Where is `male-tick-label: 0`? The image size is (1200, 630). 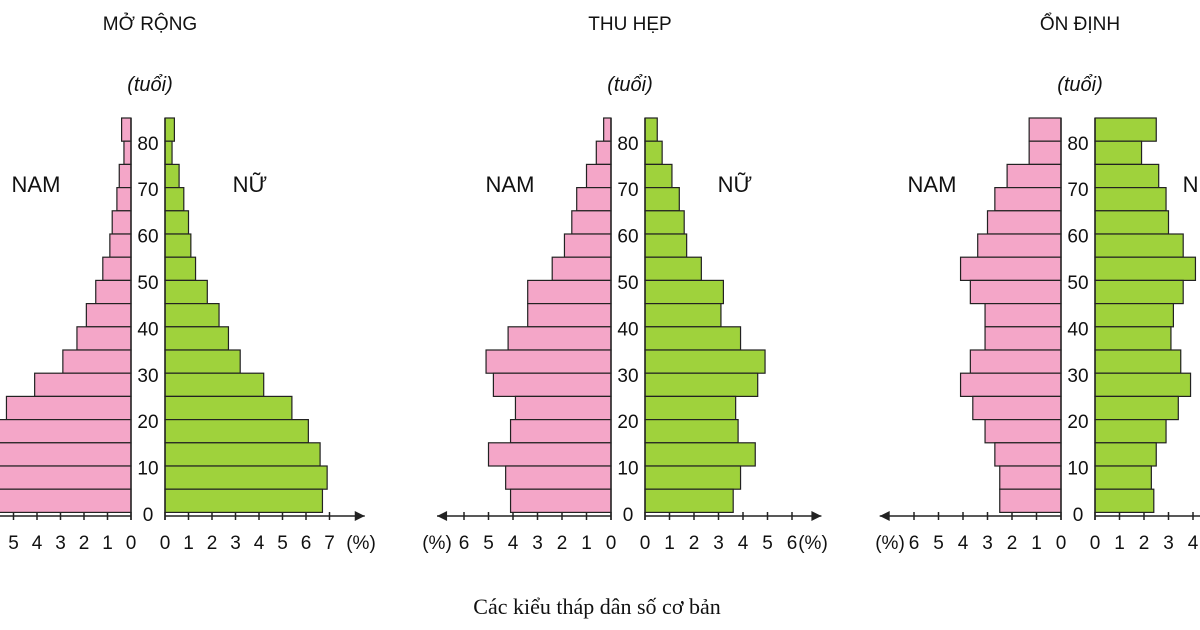
male-tick-label: 0 is located at coordinates (131, 543).